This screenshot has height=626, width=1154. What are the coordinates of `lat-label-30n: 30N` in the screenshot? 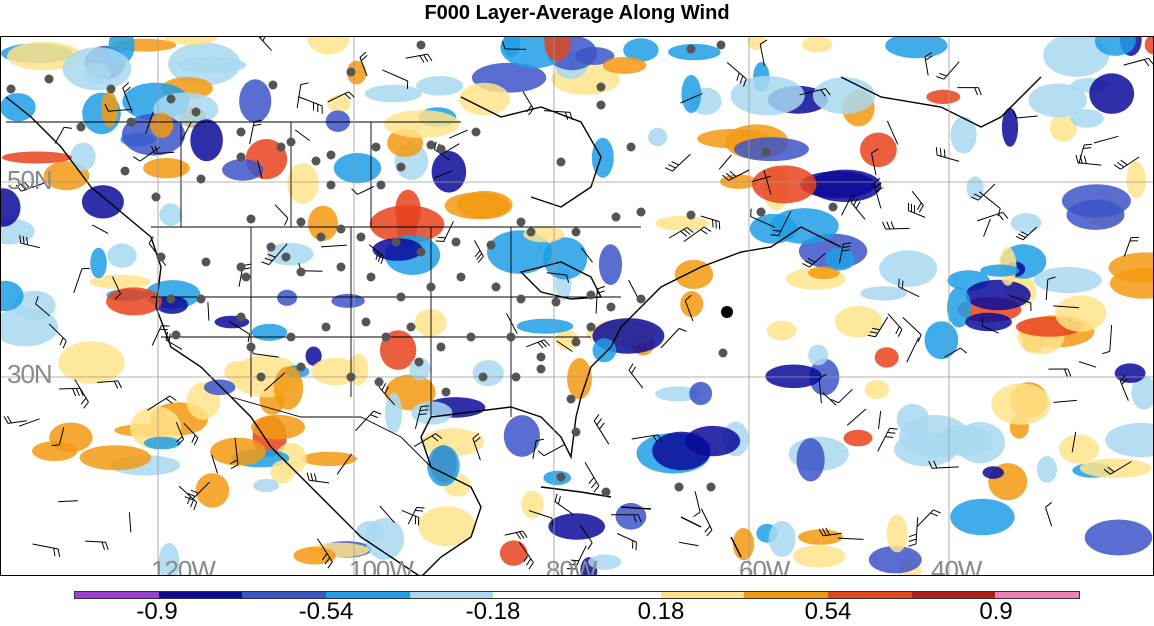 It's located at (29, 374).